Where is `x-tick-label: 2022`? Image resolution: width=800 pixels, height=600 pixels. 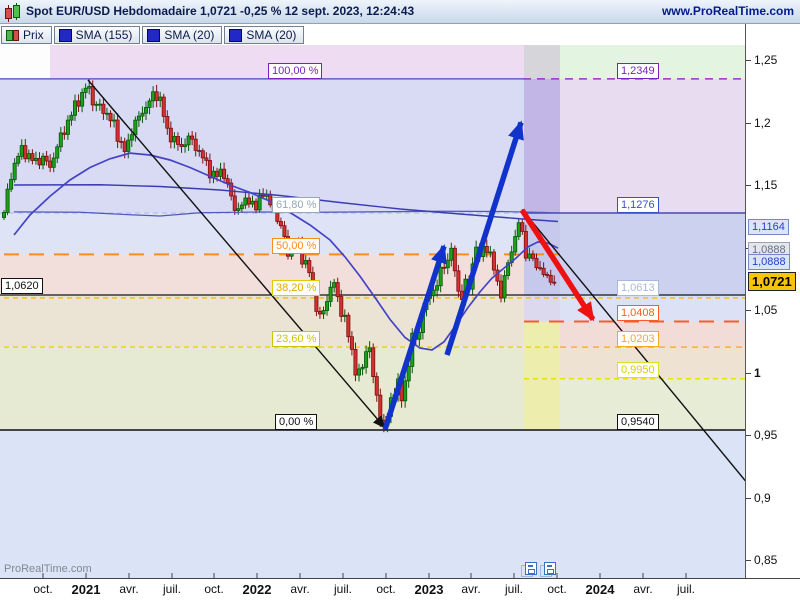
x-tick-label: 2022 is located at coordinates (257, 589).